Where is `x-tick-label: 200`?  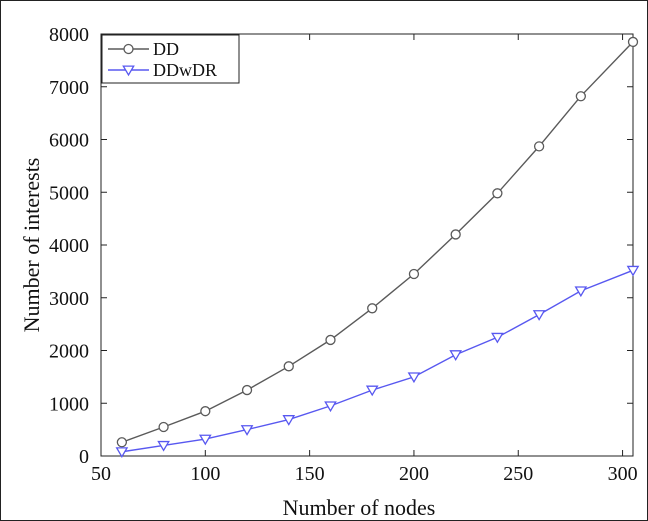
x-tick-label: 200 is located at coordinates (414, 474).